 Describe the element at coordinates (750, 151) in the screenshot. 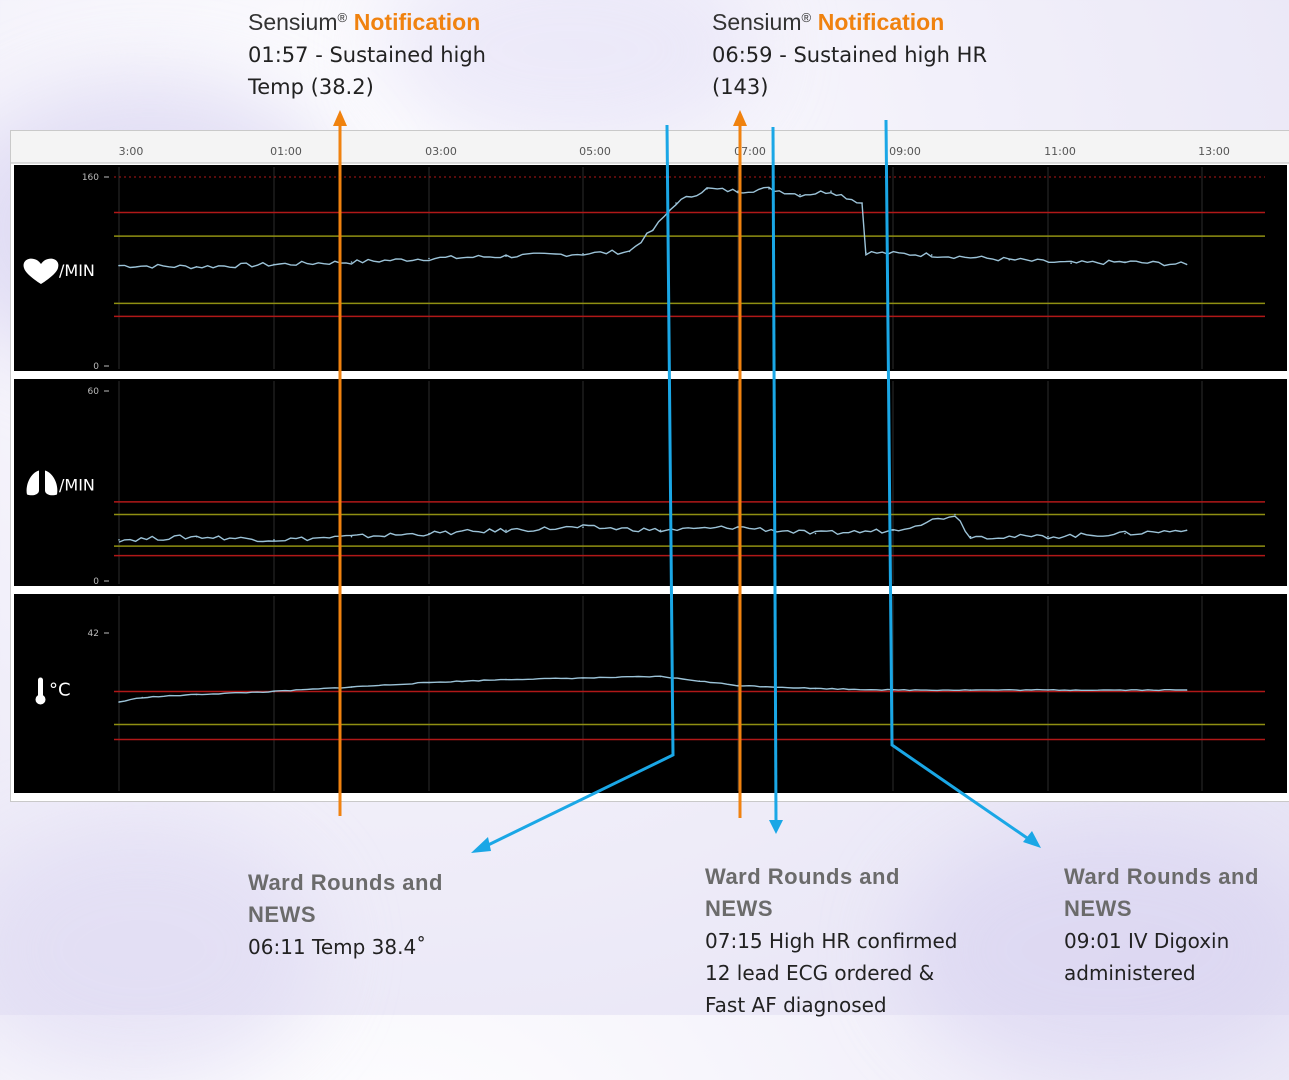

I see `x-tick-label: 07:00` at that location.